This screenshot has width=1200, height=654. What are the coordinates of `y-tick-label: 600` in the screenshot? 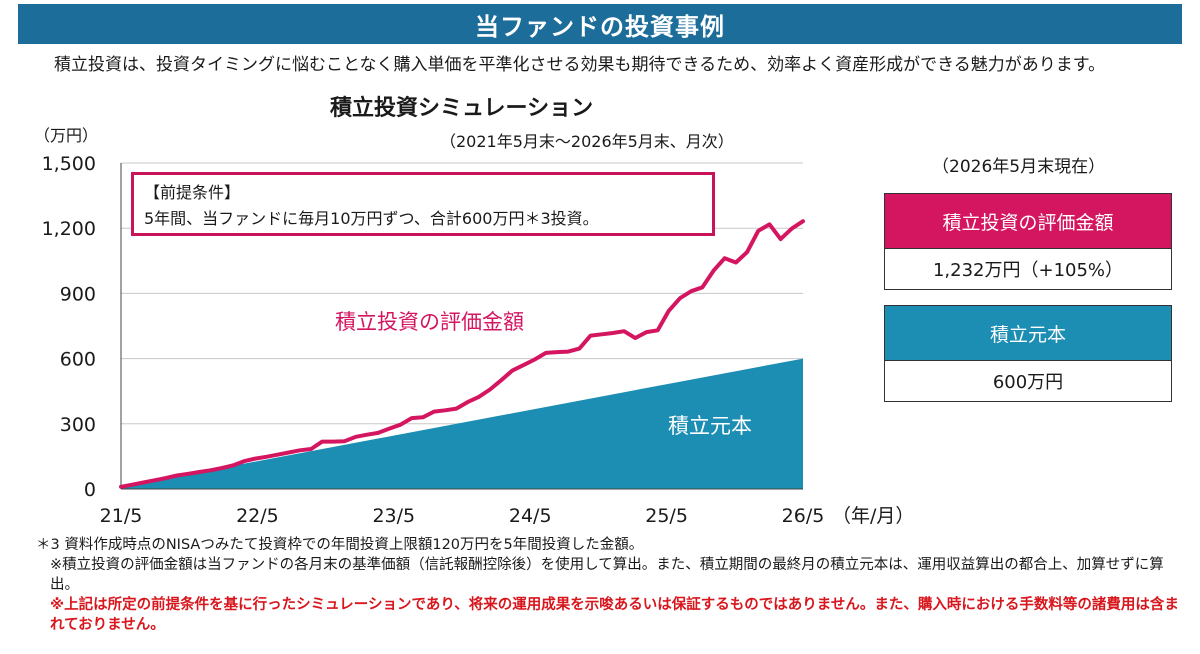 It's located at (78, 360).